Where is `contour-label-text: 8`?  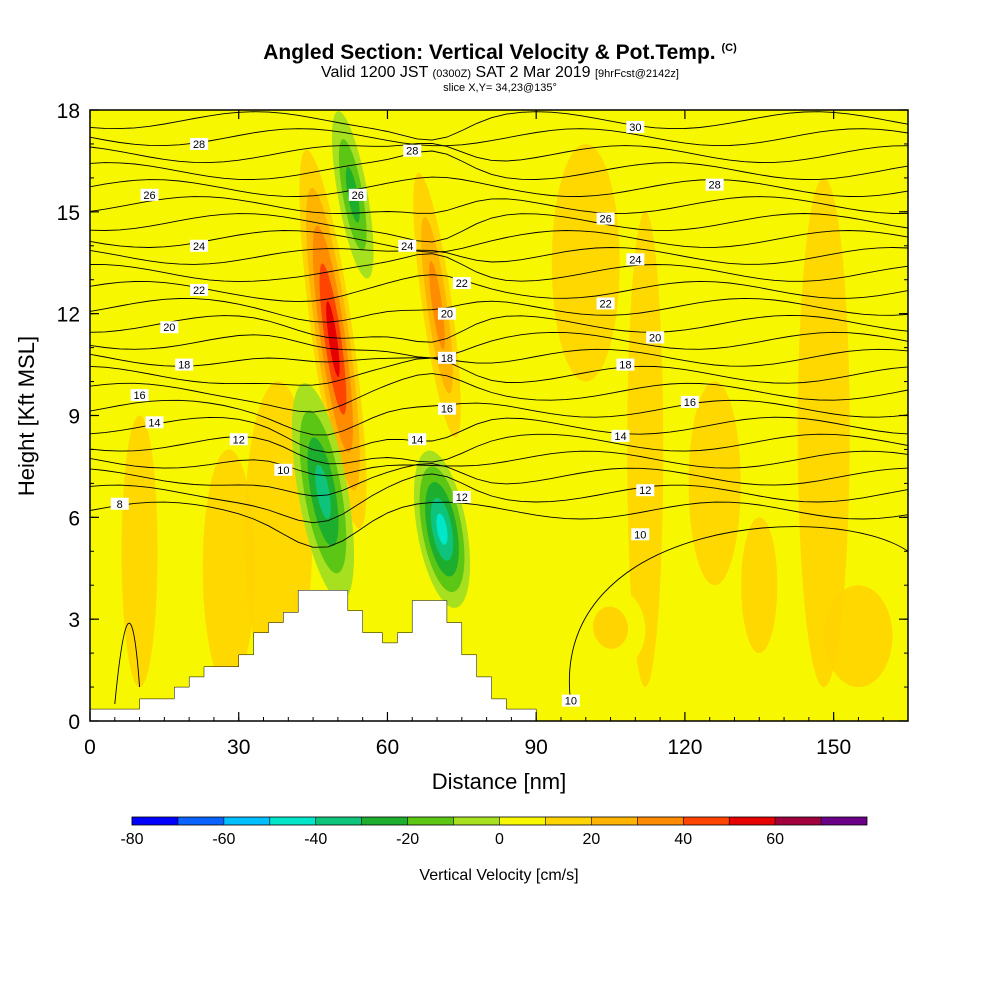
contour-label-text: 8 is located at coordinates (120, 505).